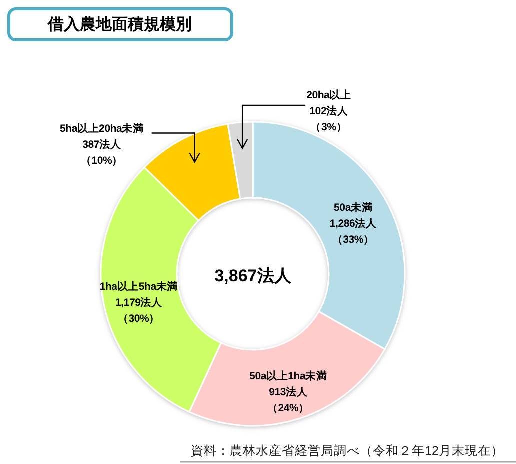 This screenshot has height=464, width=516. What do you see at coordinates (289, 375) in the screenshot?
I see `slice-label: 50a以上1ha未満` at bounding box center [289, 375].